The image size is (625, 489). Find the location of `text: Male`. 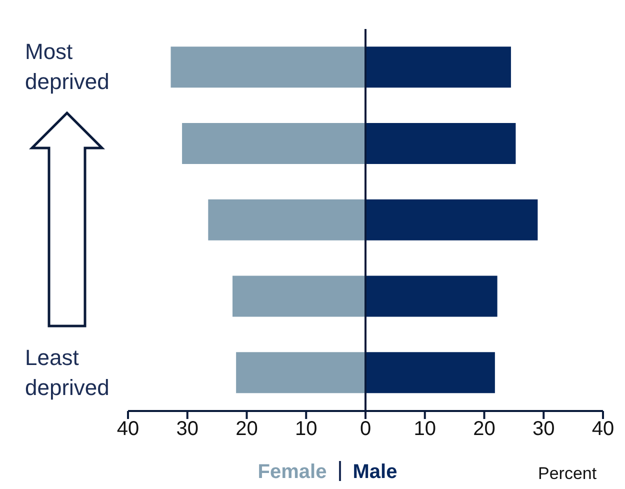

text: Male is located at coordinates (375, 472).